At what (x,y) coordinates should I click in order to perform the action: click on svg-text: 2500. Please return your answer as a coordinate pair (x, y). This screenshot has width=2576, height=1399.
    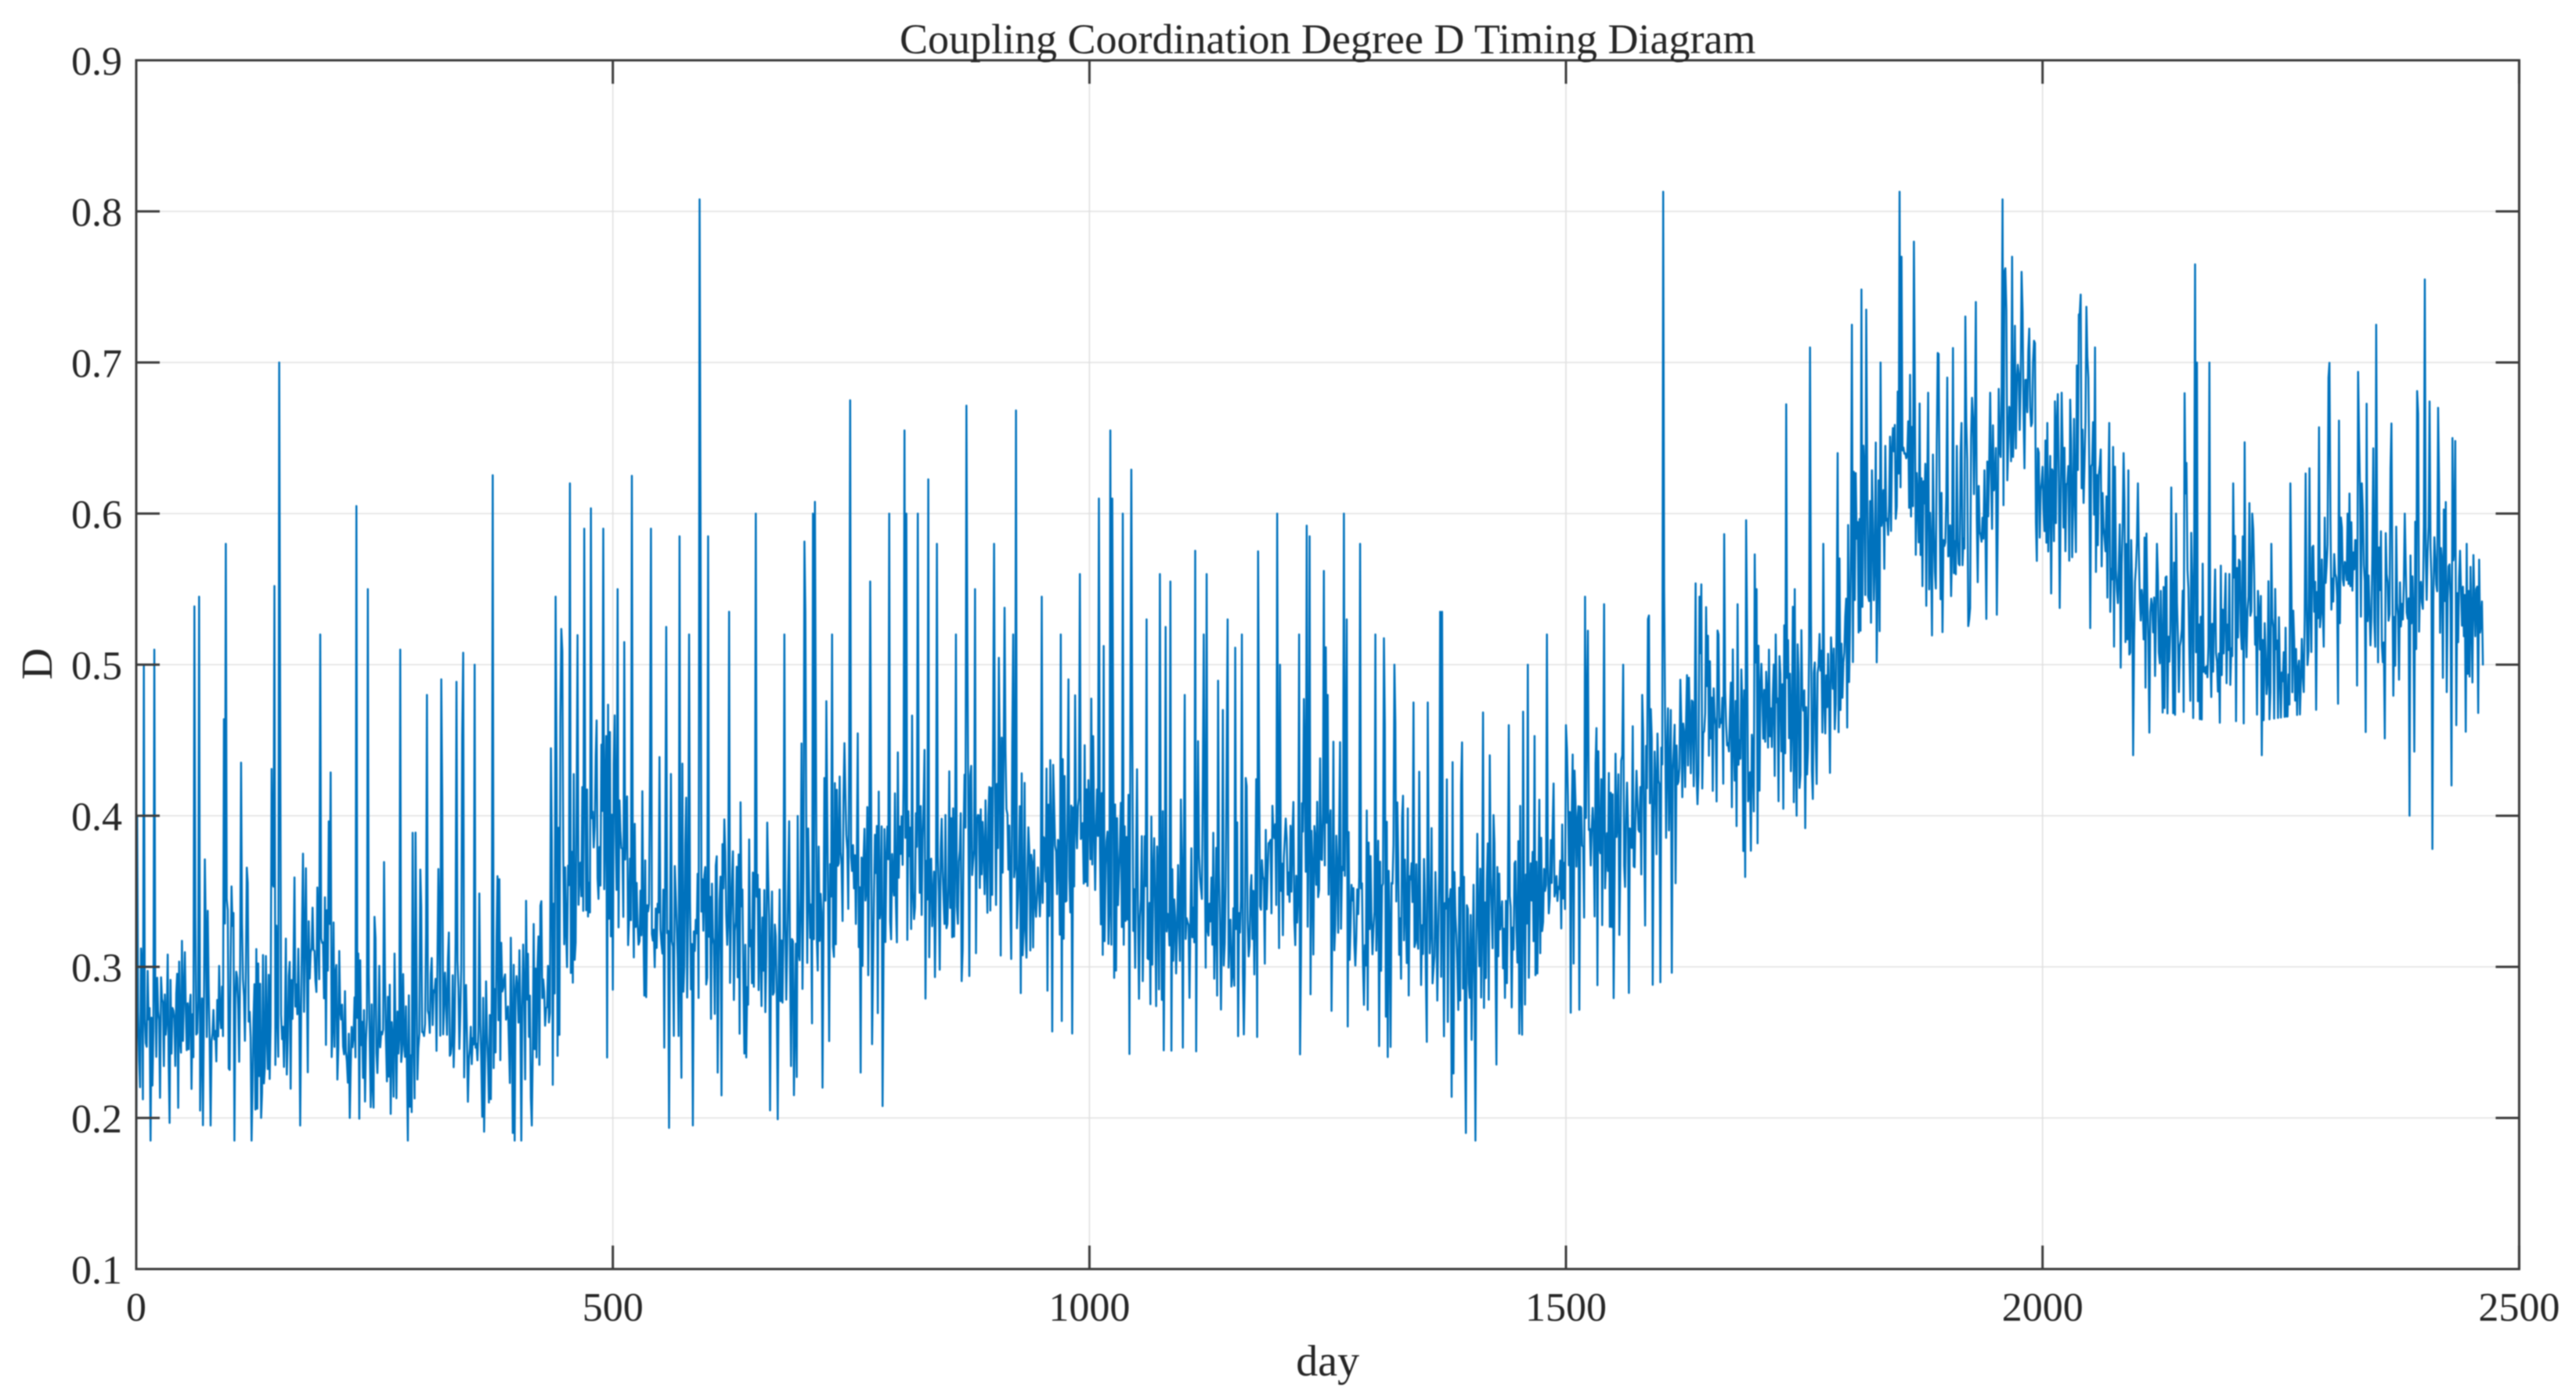
    Looking at the image, I should click on (2519, 1308).